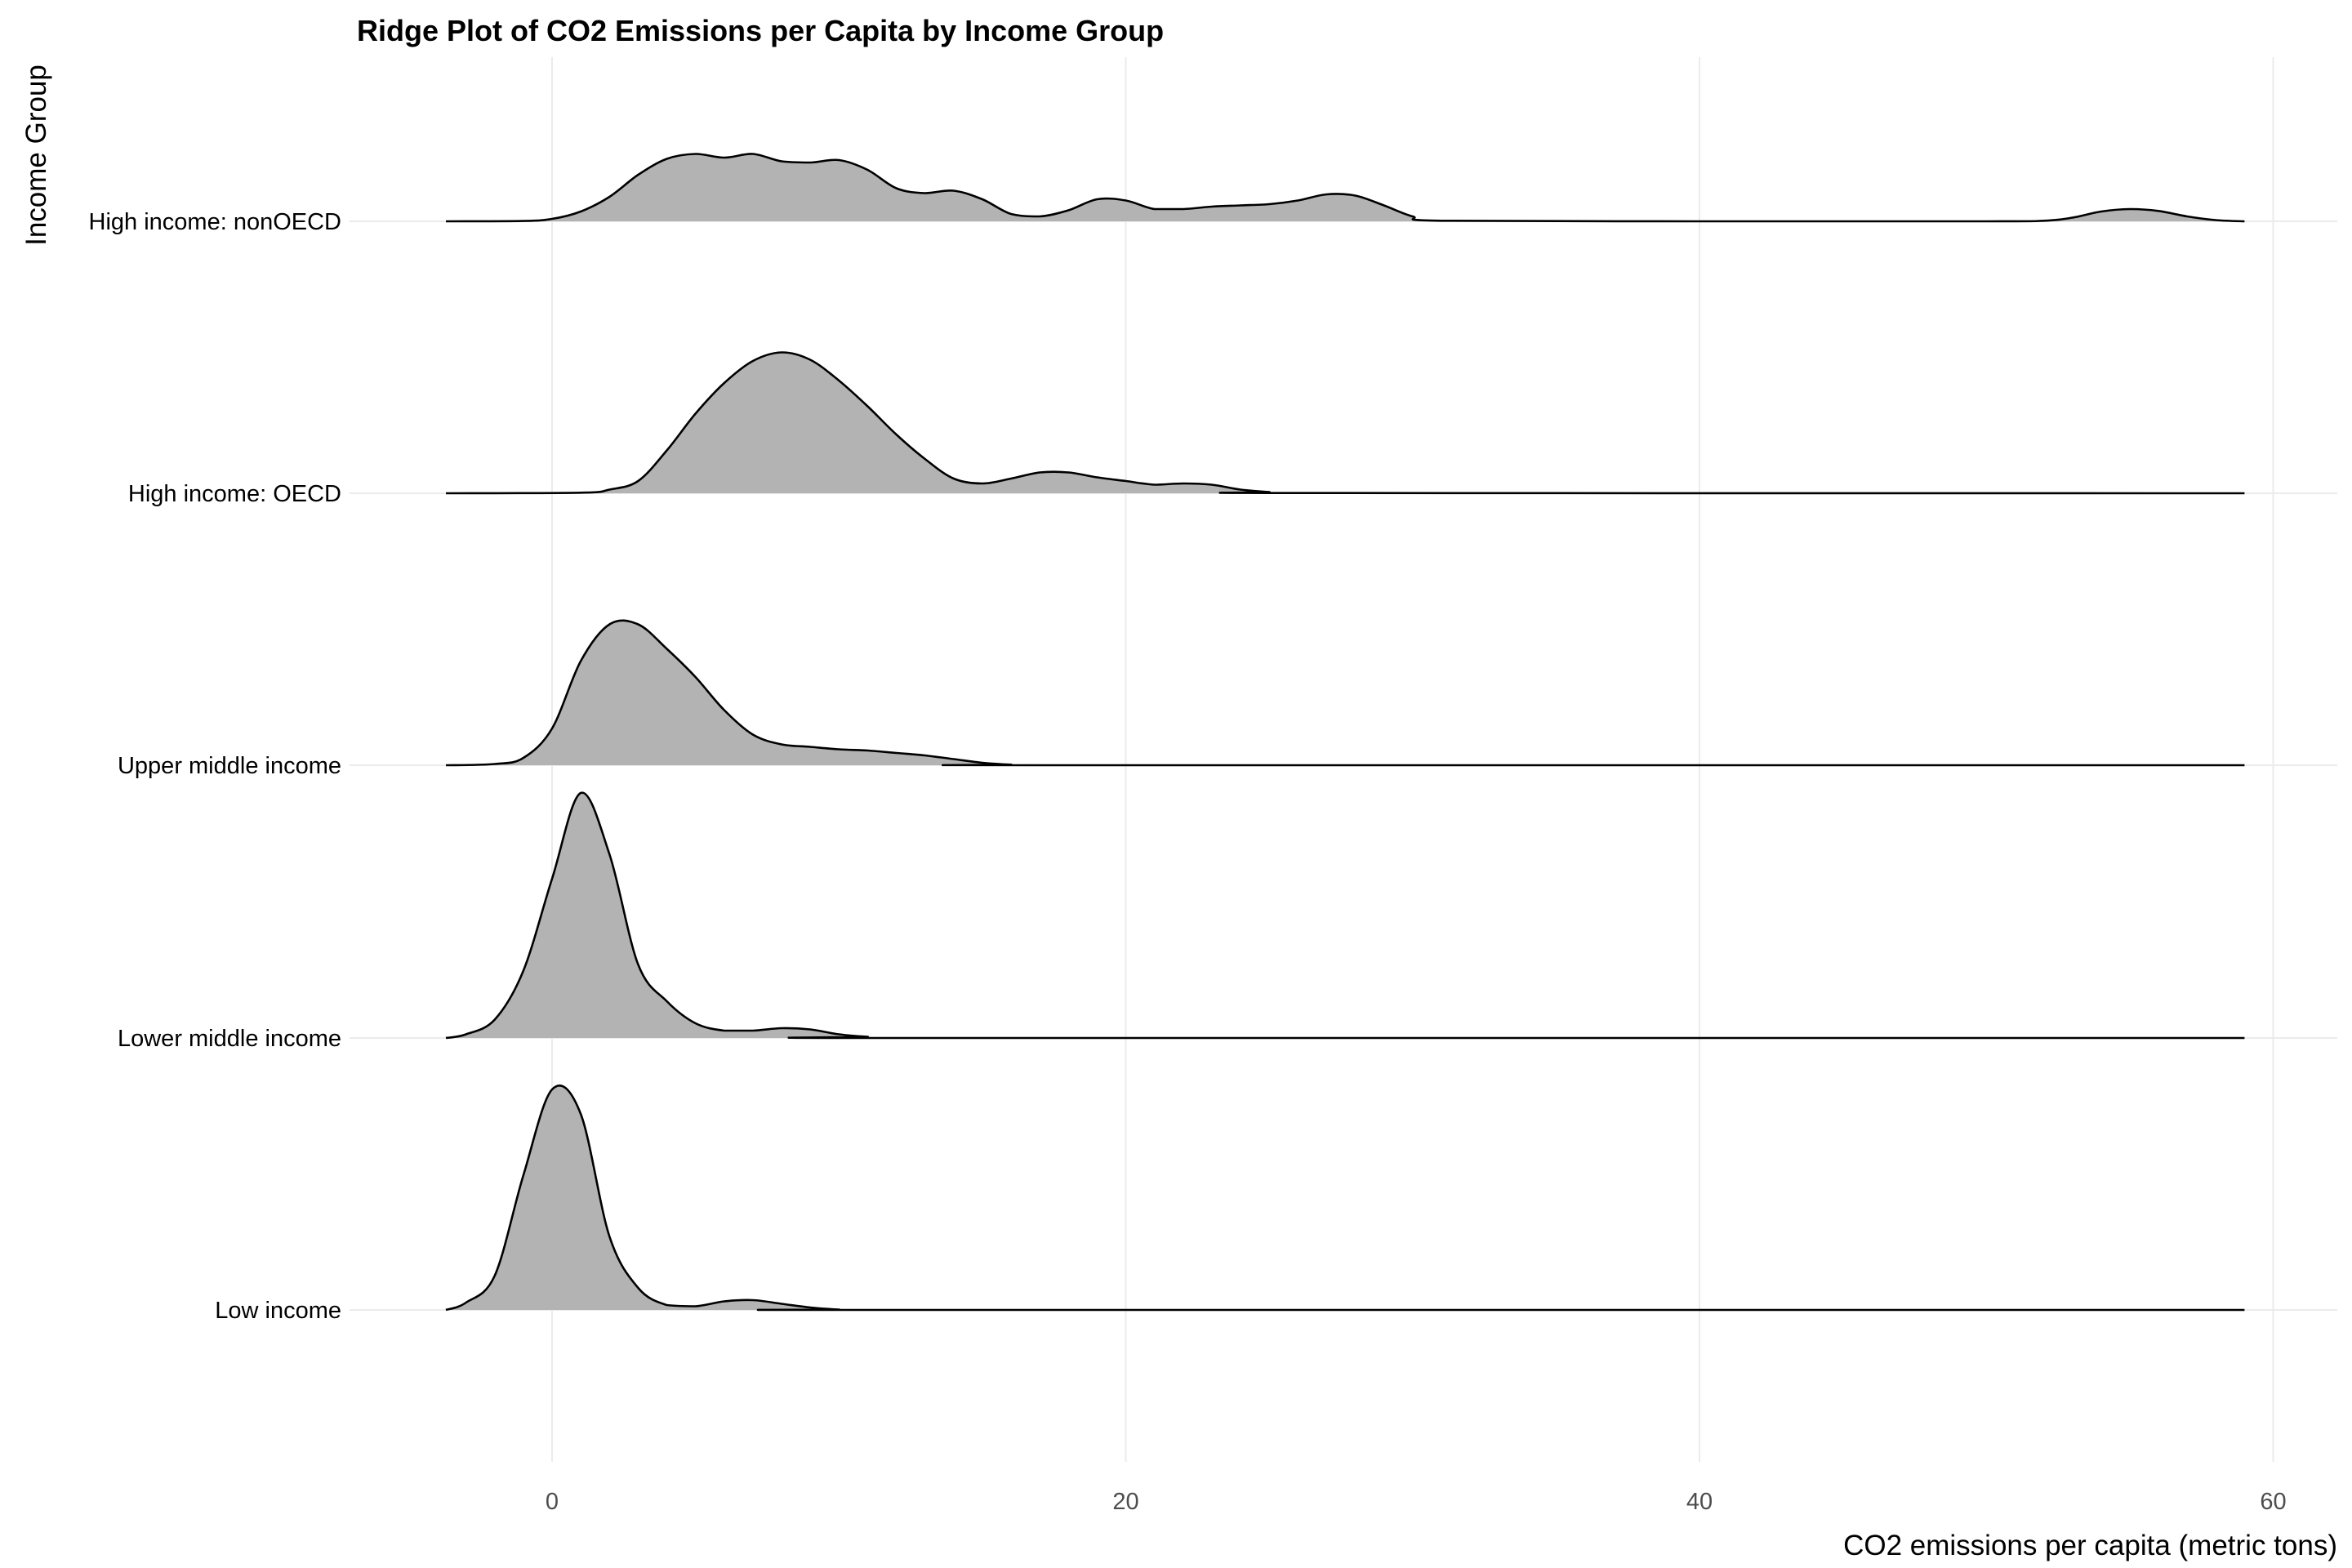  I want to click on ridge-lower-middle-income, so click(1345, 915).